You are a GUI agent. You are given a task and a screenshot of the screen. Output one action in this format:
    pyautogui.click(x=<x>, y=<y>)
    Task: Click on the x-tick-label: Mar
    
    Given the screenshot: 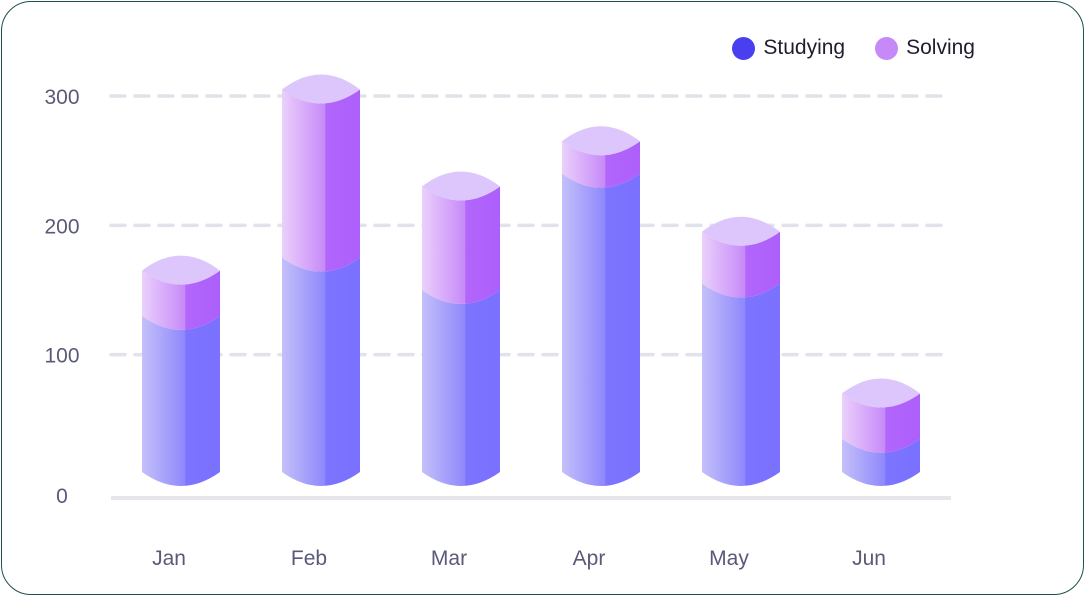 What is the action you would take?
    pyautogui.click(x=449, y=558)
    